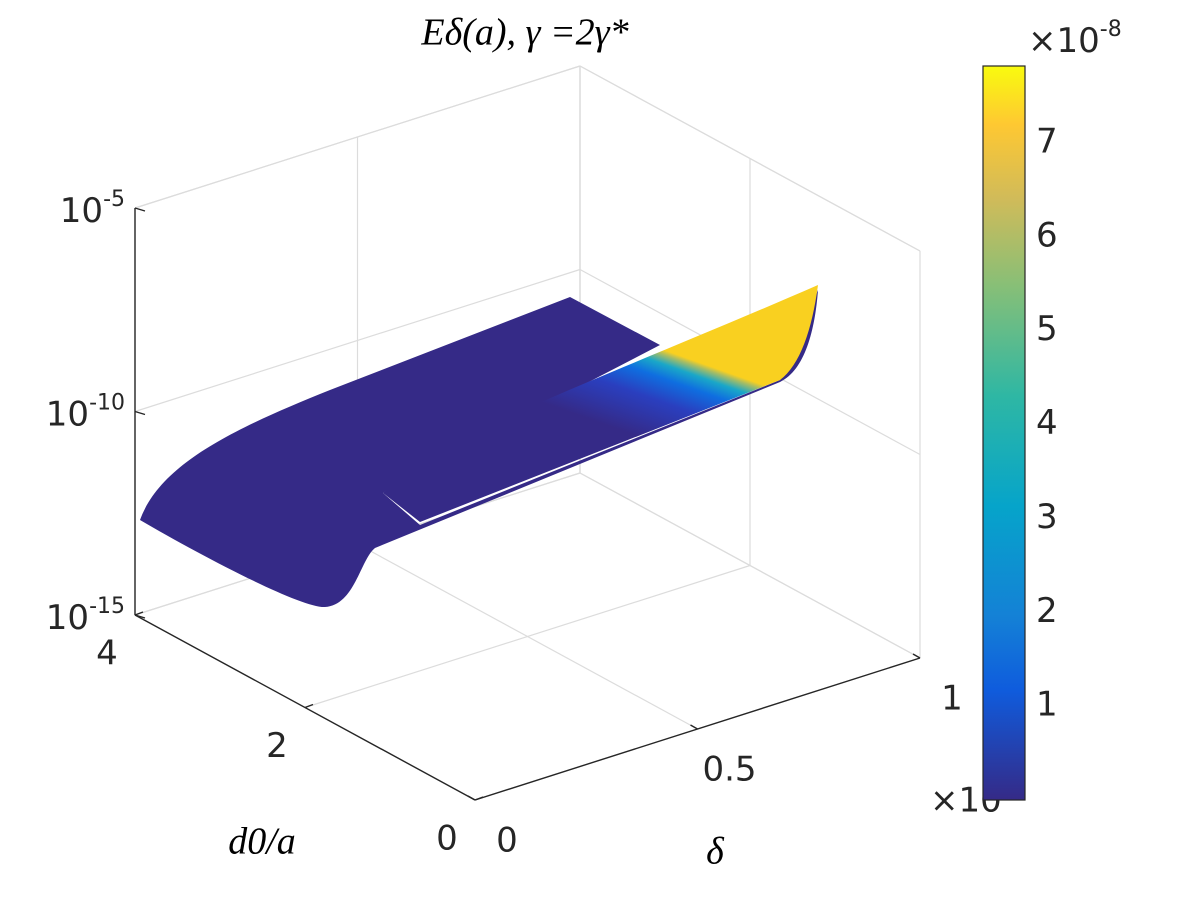 Image resolution: width=1200 pixels, height=900 pixels. What do you see at coordinates (1047, 141) in the screenshot?
I see `colorbar-tick-label: 7` at bounding box center [1047, 141].